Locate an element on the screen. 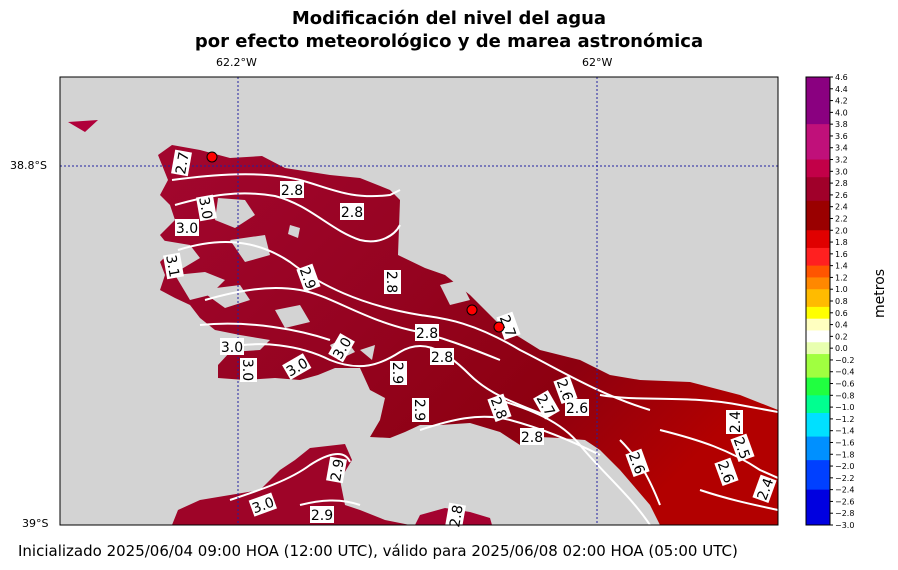  colorbar-tick-label: 2.8 is located at coordinates (841, 183).